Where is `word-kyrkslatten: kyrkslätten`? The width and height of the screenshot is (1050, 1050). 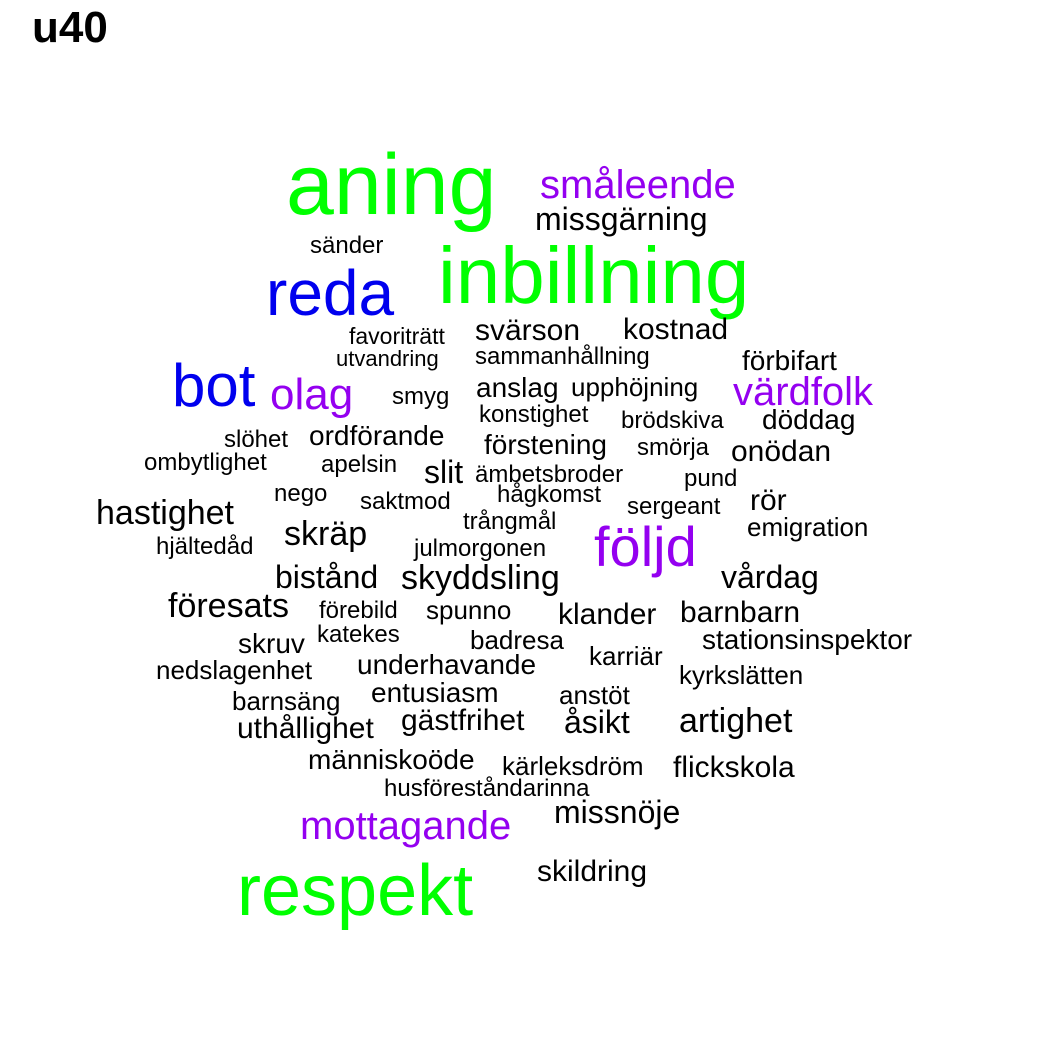
word-kyrkslatten: kyrkslätten is located at coordinates (741, 675).